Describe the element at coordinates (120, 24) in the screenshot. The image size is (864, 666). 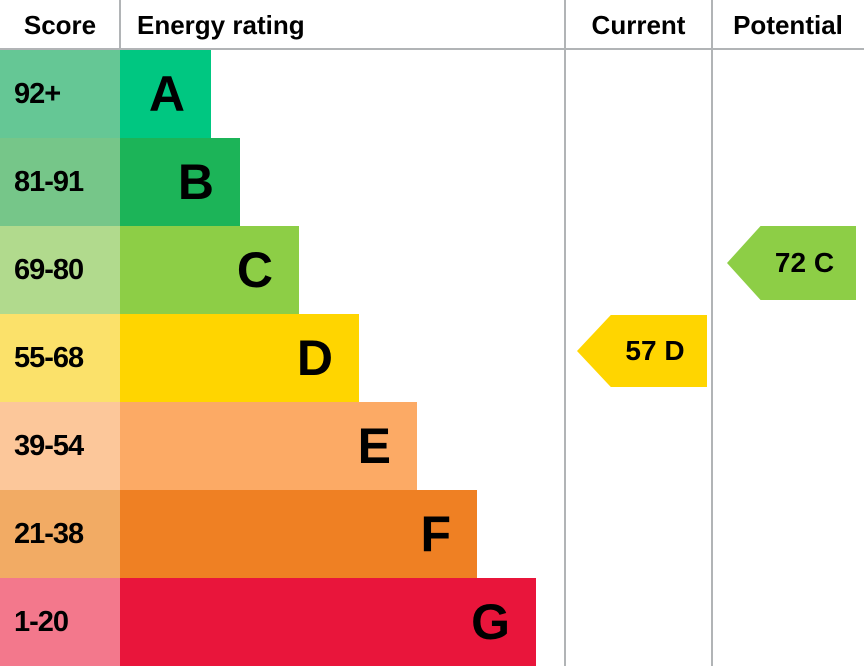
I see `score-column-divider` at that location.